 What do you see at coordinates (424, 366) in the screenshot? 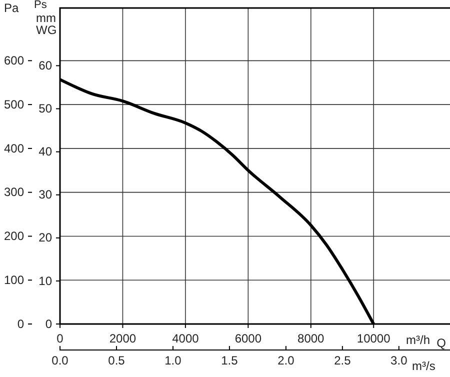
I see `x2-axis-title: m³/s` at bounding box center [424, 366].